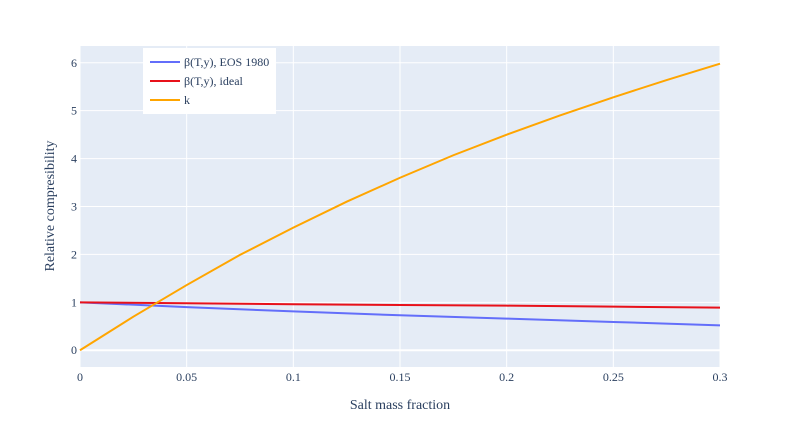 This screenshot has height=427, width=800. What do you see at coordinates (74, 159) in the screenshot?
I see `y-tick-label: 4` at bounding box center [74, 159].